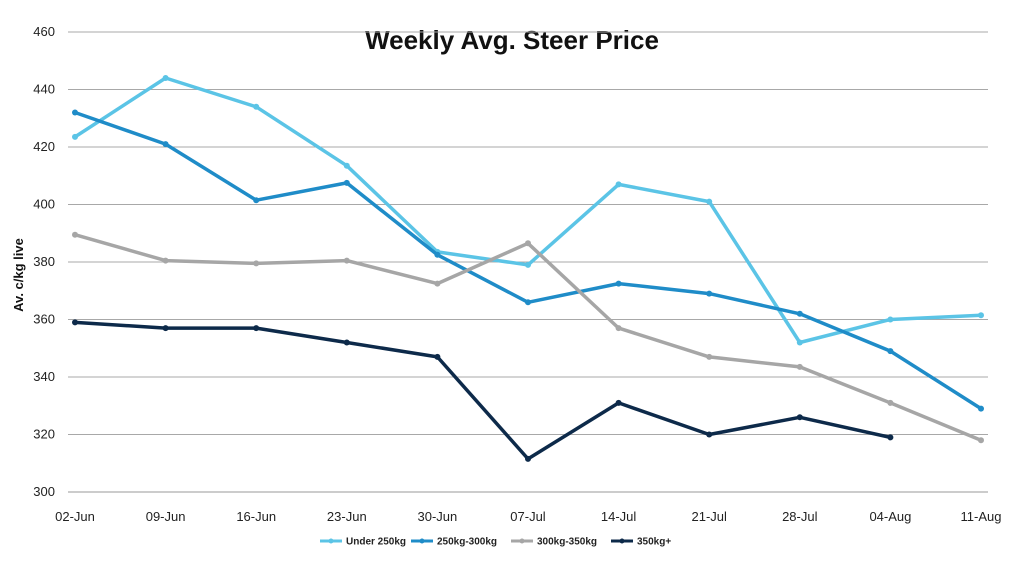  Describe the element at coordinates (256, 516) in the screenshot. I see `x-tick-label: 16-Jun` at that location.